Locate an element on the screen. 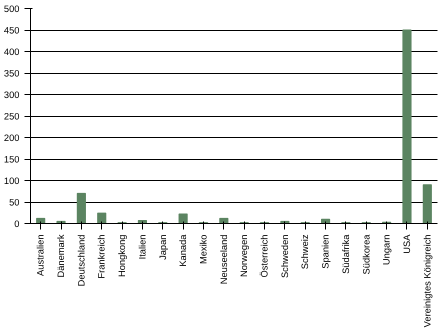  y-tick-label: 0 is located at coordinates (17, 224).